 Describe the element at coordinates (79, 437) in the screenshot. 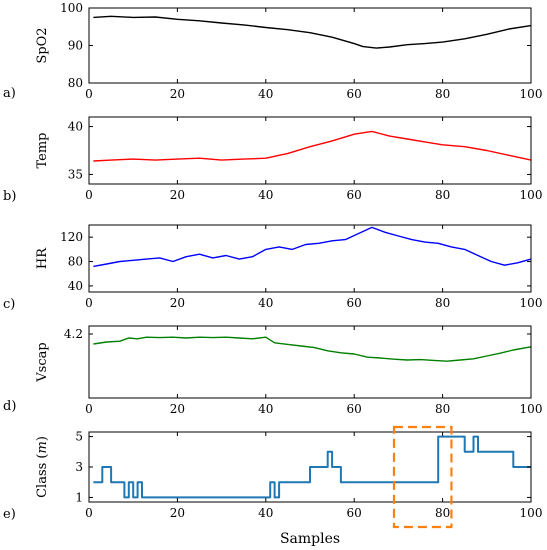

I see `y-tick-label: 5` at that location.